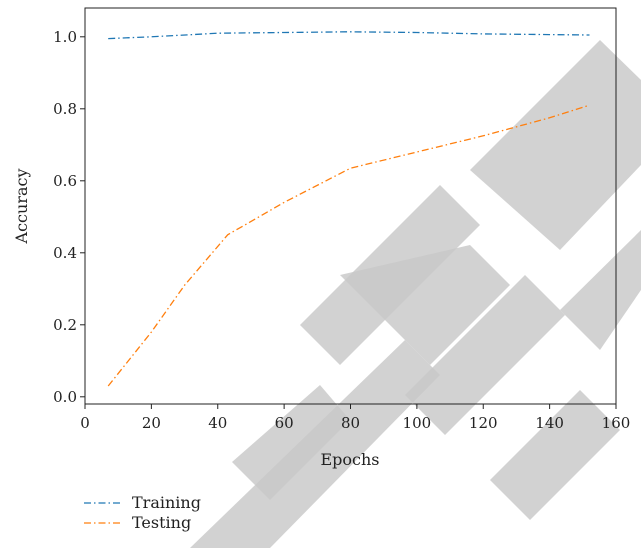 The image size is (641, 553). I want to click on x-tick-label: 80, so click(350, 423).